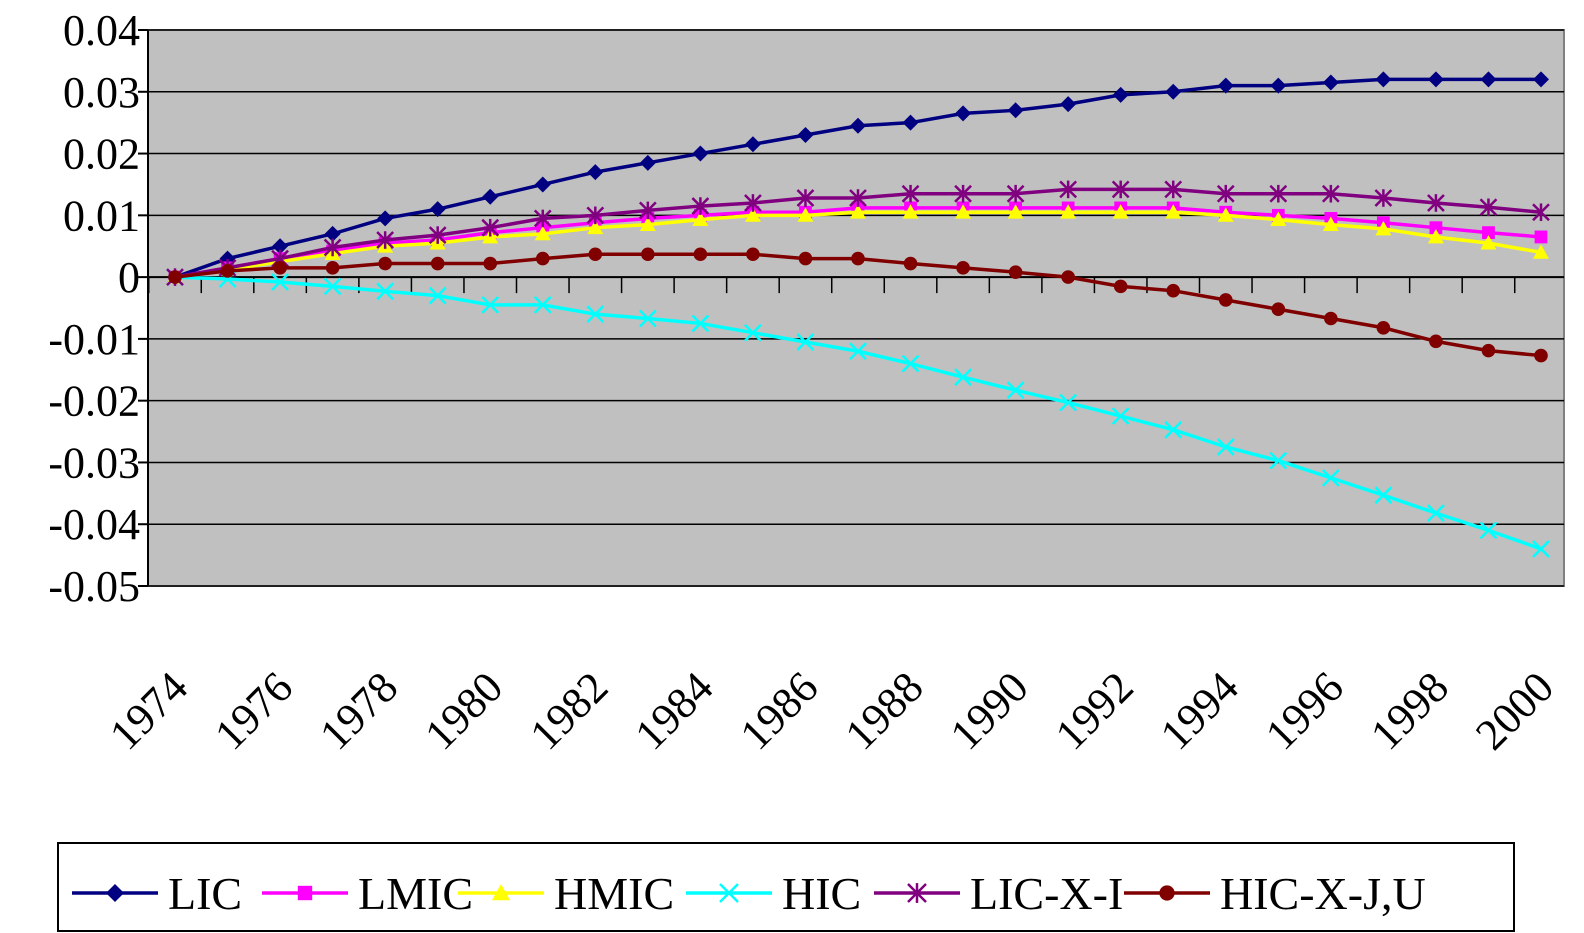 The height and width of the screenshot is (933, 1584). I want to click on y-tick-label: 0.01, so click(101, 215).